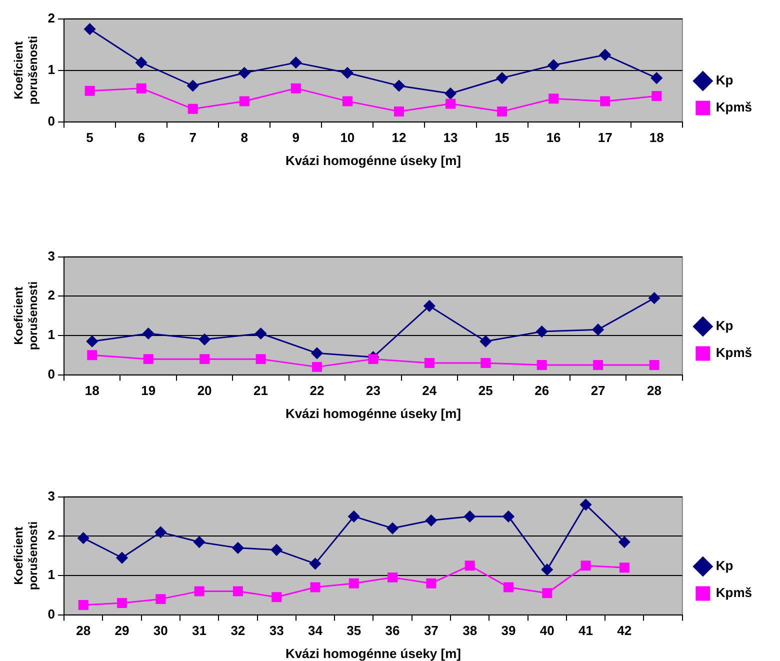 The height and width of the screenshot is (661, 780). I want to click on legend-label: Kp, so click(725, 566).